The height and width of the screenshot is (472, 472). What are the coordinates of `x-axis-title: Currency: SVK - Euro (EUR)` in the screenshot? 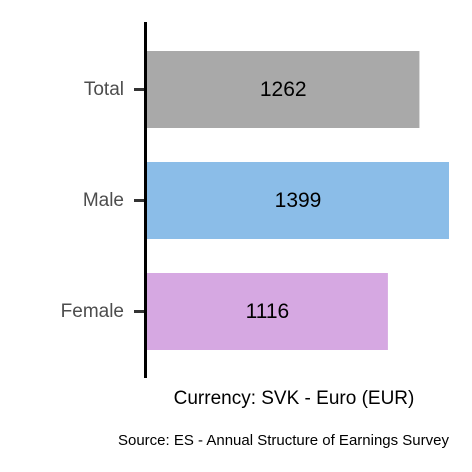 It's located at (294, 398).